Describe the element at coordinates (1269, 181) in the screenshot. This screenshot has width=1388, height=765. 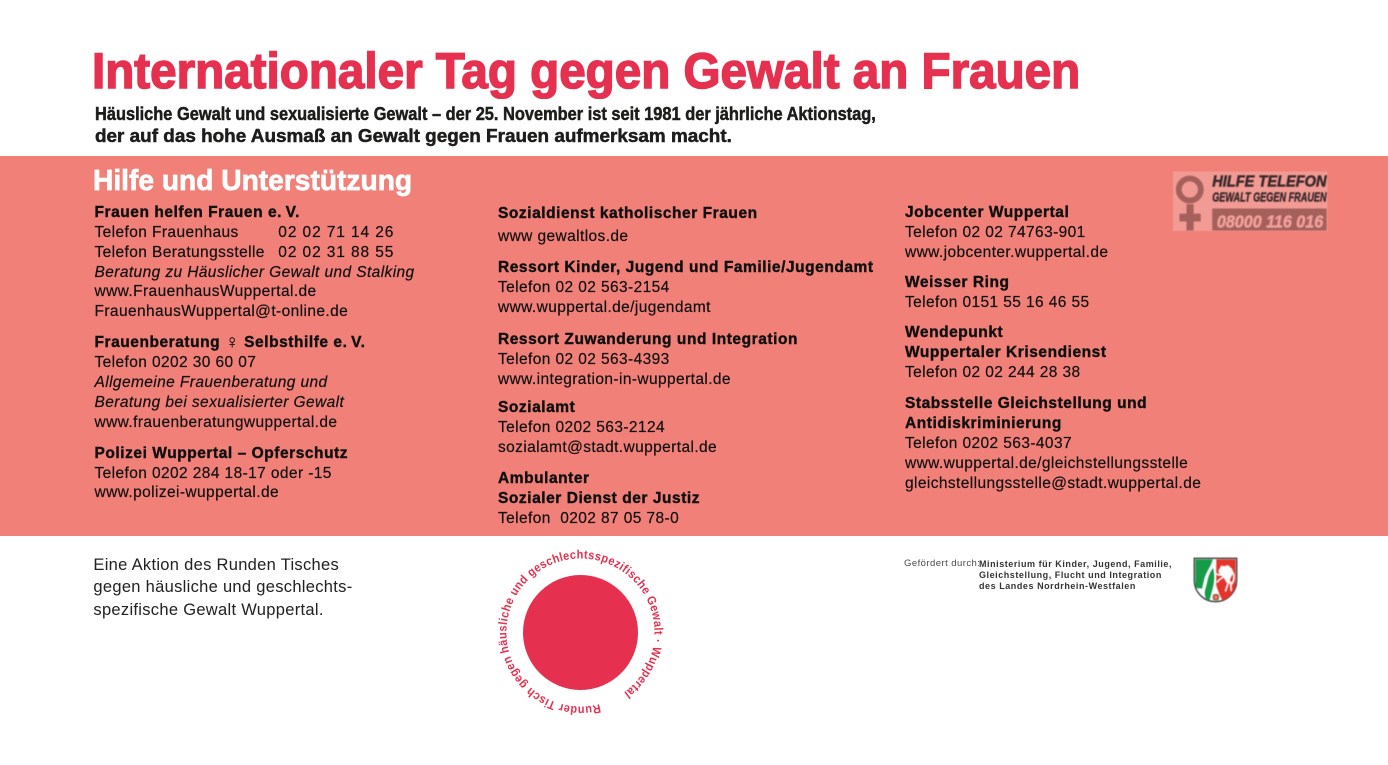
I see `svg-text: HILFE TELEFON` at that location.